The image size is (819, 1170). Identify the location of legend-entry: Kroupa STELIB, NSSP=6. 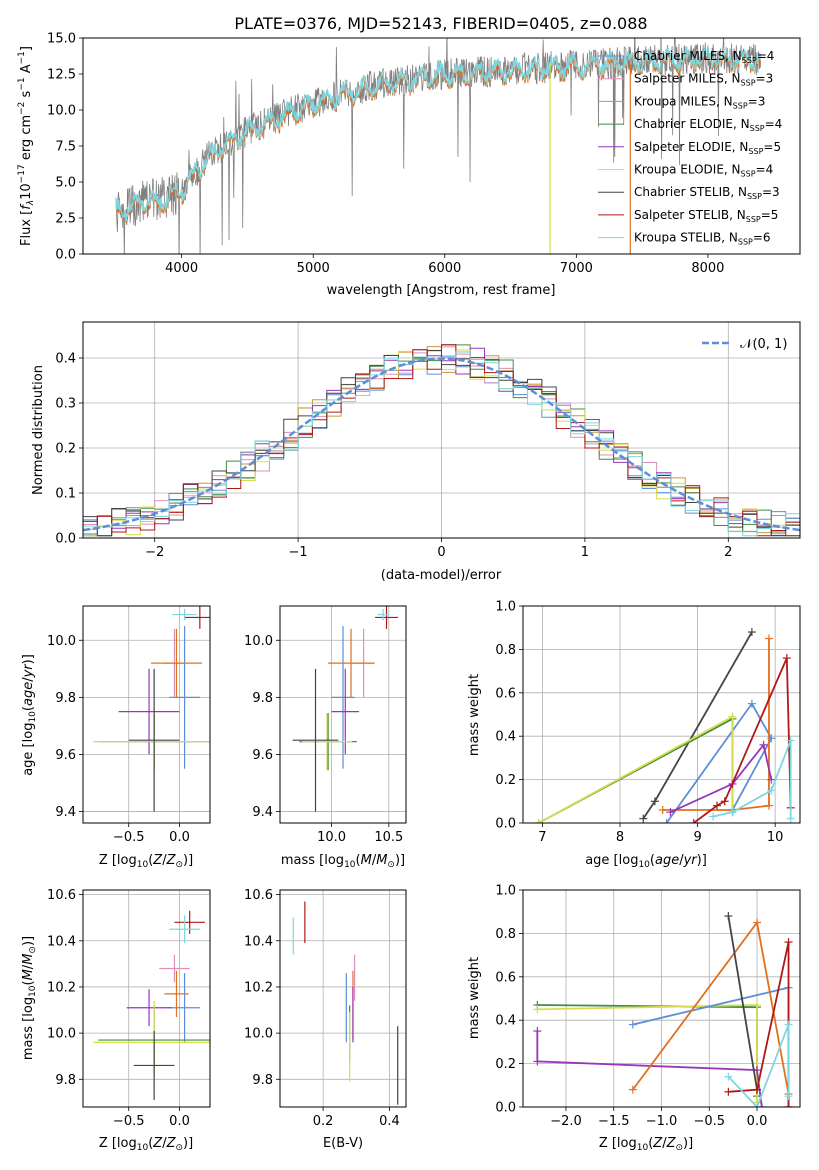
(702, 239).